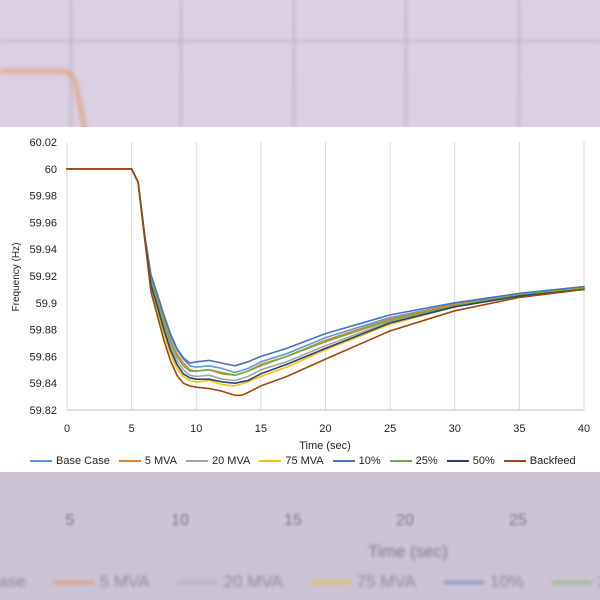 This screenshot has width=600, height=600. I want to click on legend-label: 20 MVA, so click(231, 461).